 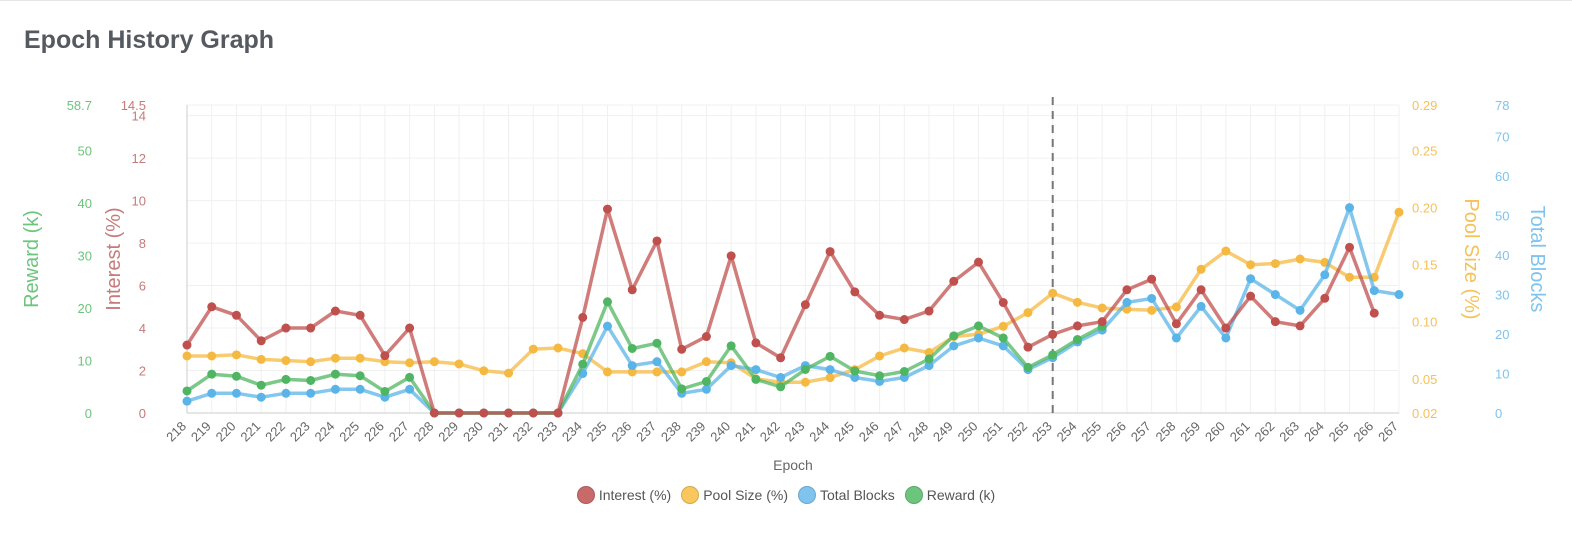 I want to click on legend-item: Total Blocks, so click(x=846, y=495).